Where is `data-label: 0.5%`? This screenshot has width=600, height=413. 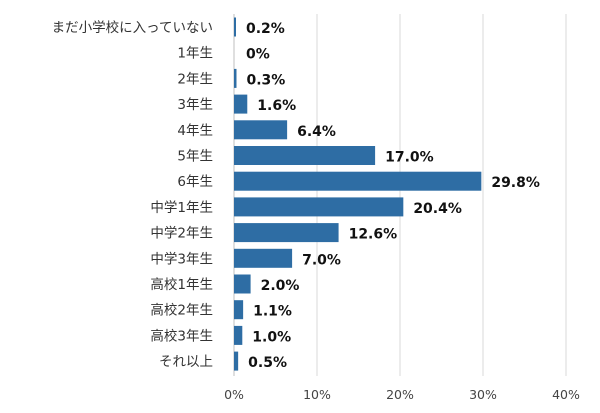 data-label: 0.5% is located at coordinates (267, 363).